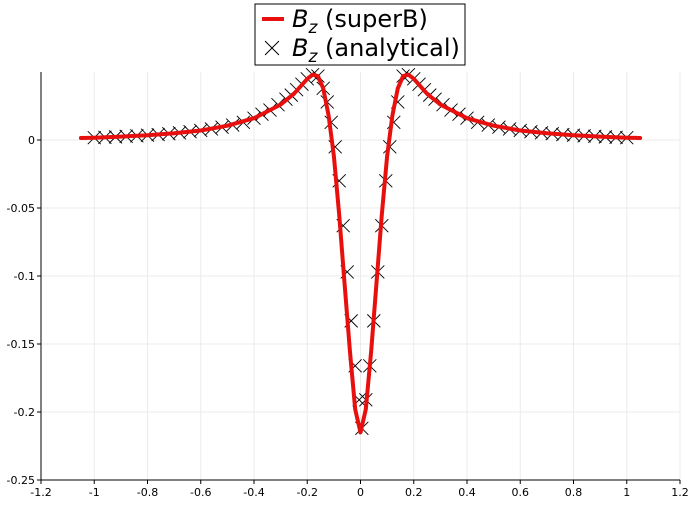 The image size is (699, 506). I want to click on x-tick-label: 0.6, so click(521, 492).